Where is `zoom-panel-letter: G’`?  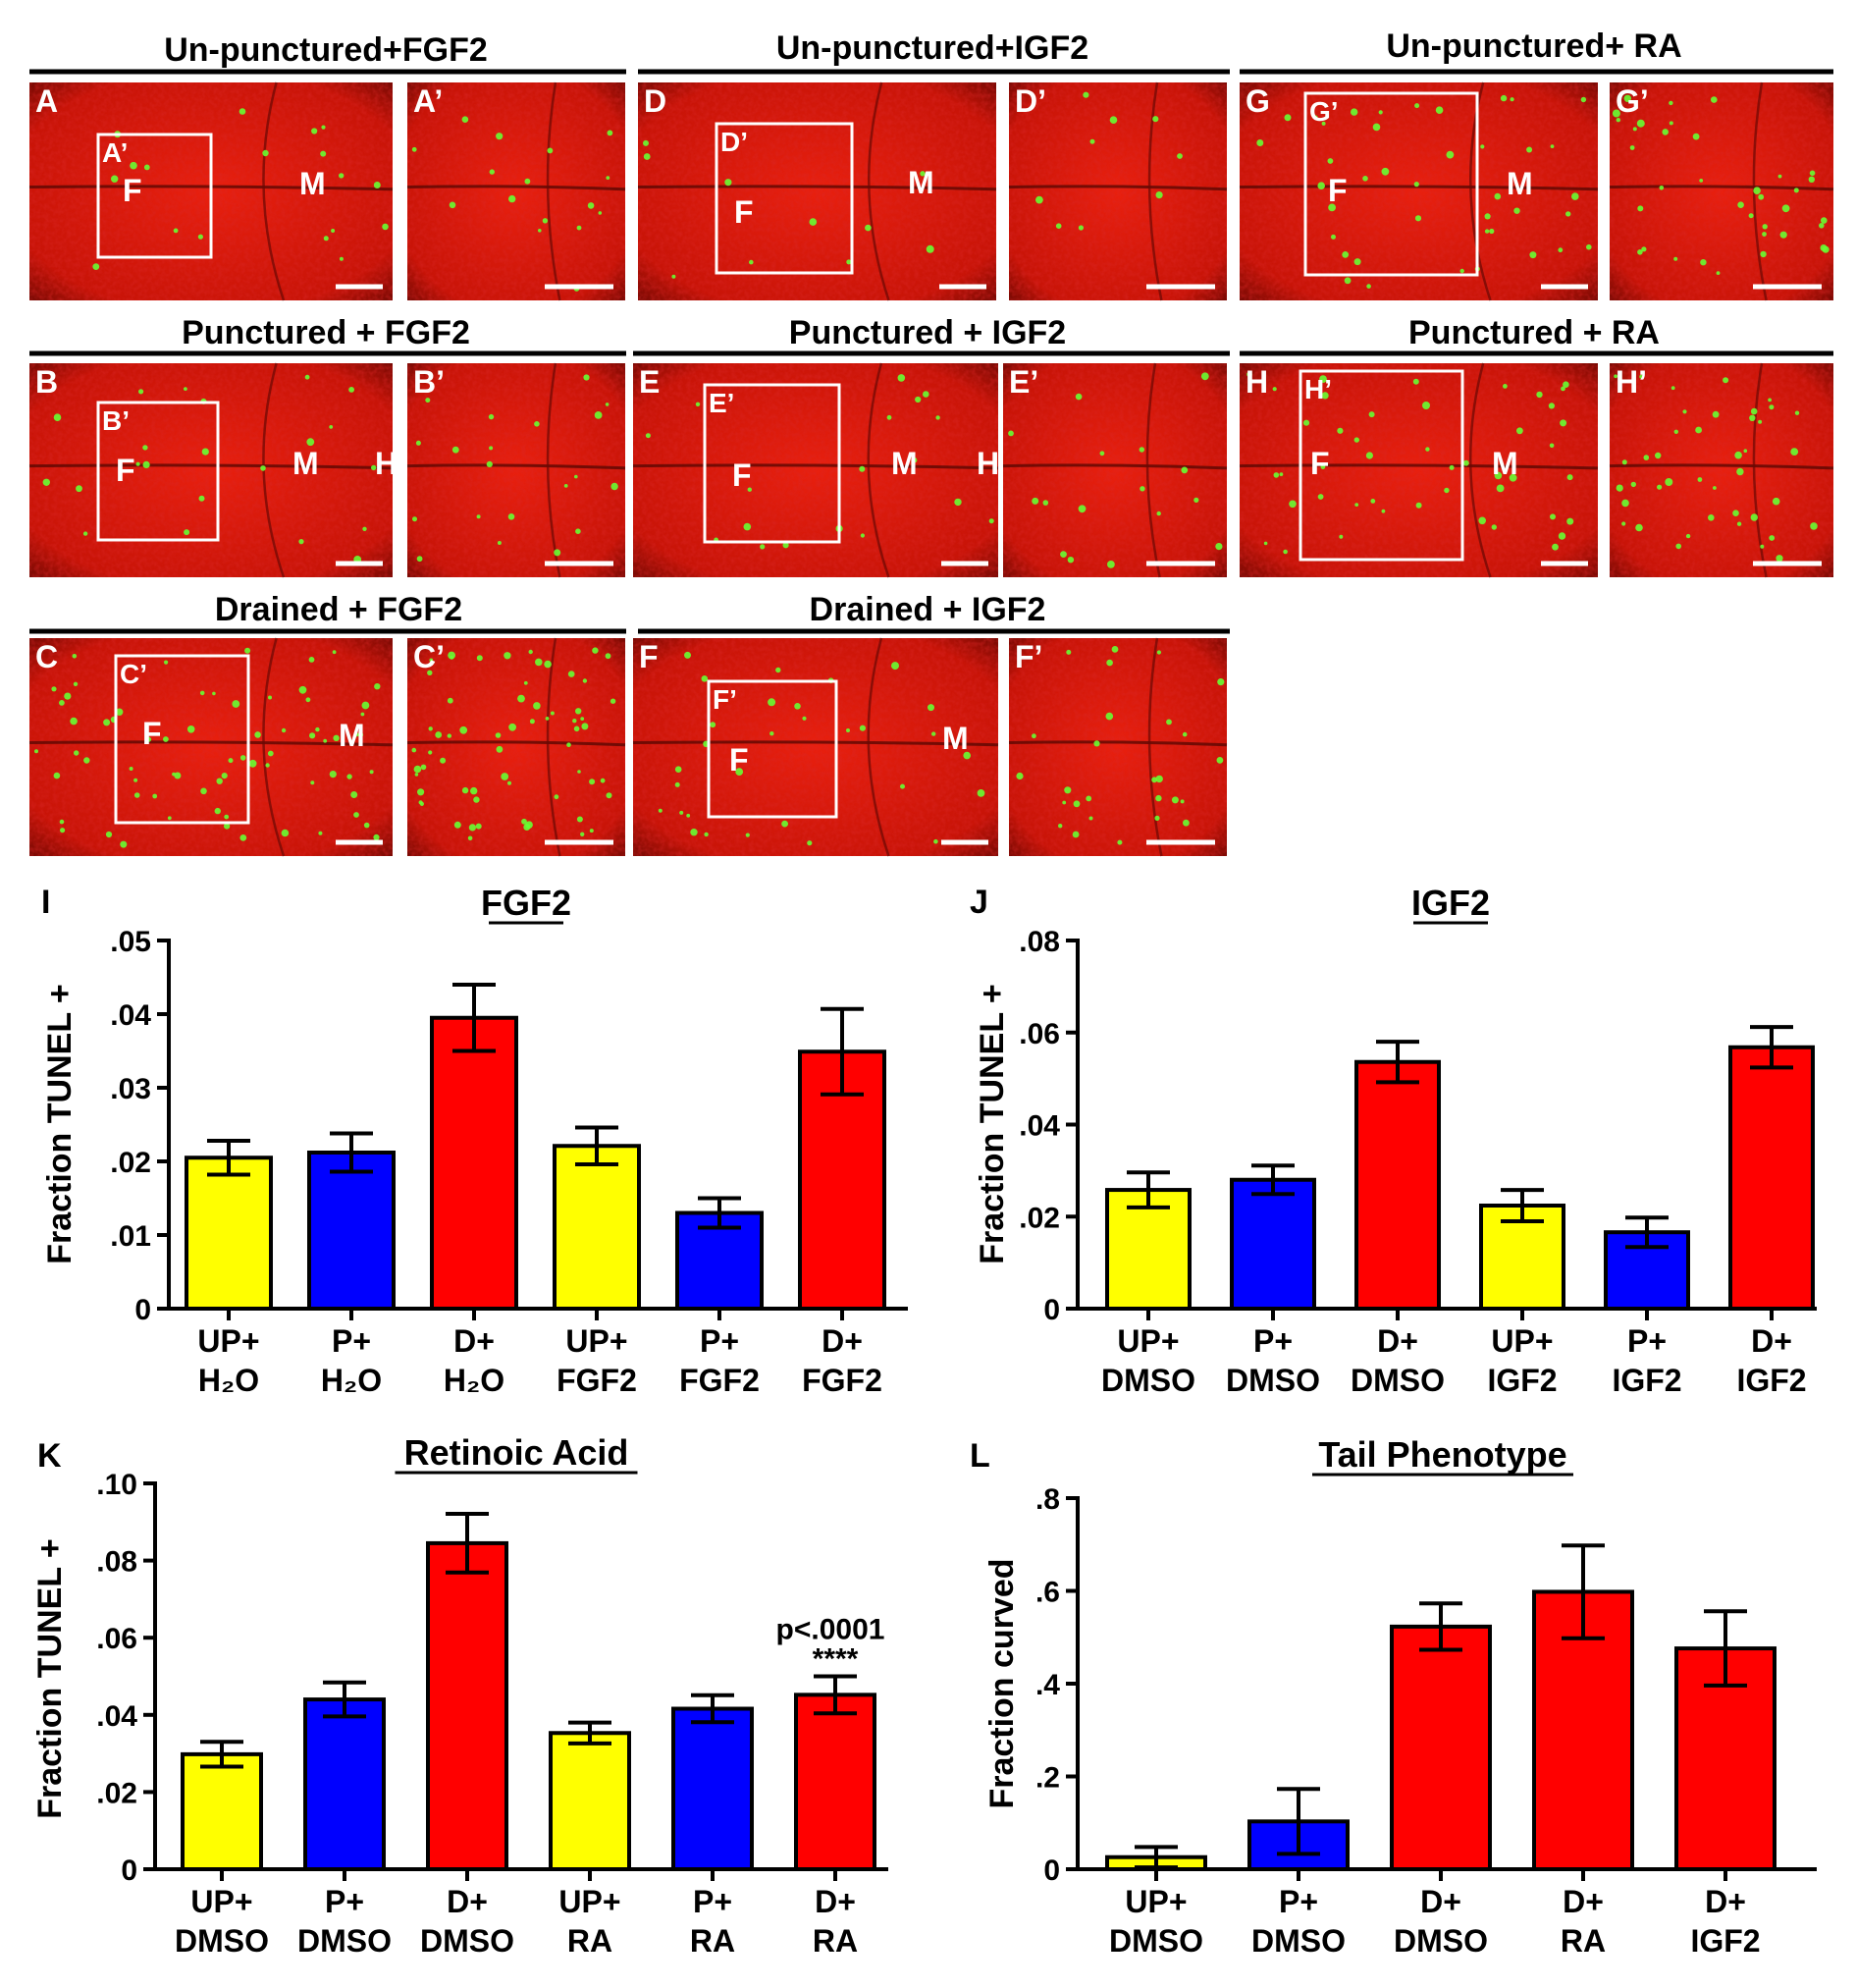 zoom-panel-letter: G’ is located at coordinates (1633, 101).